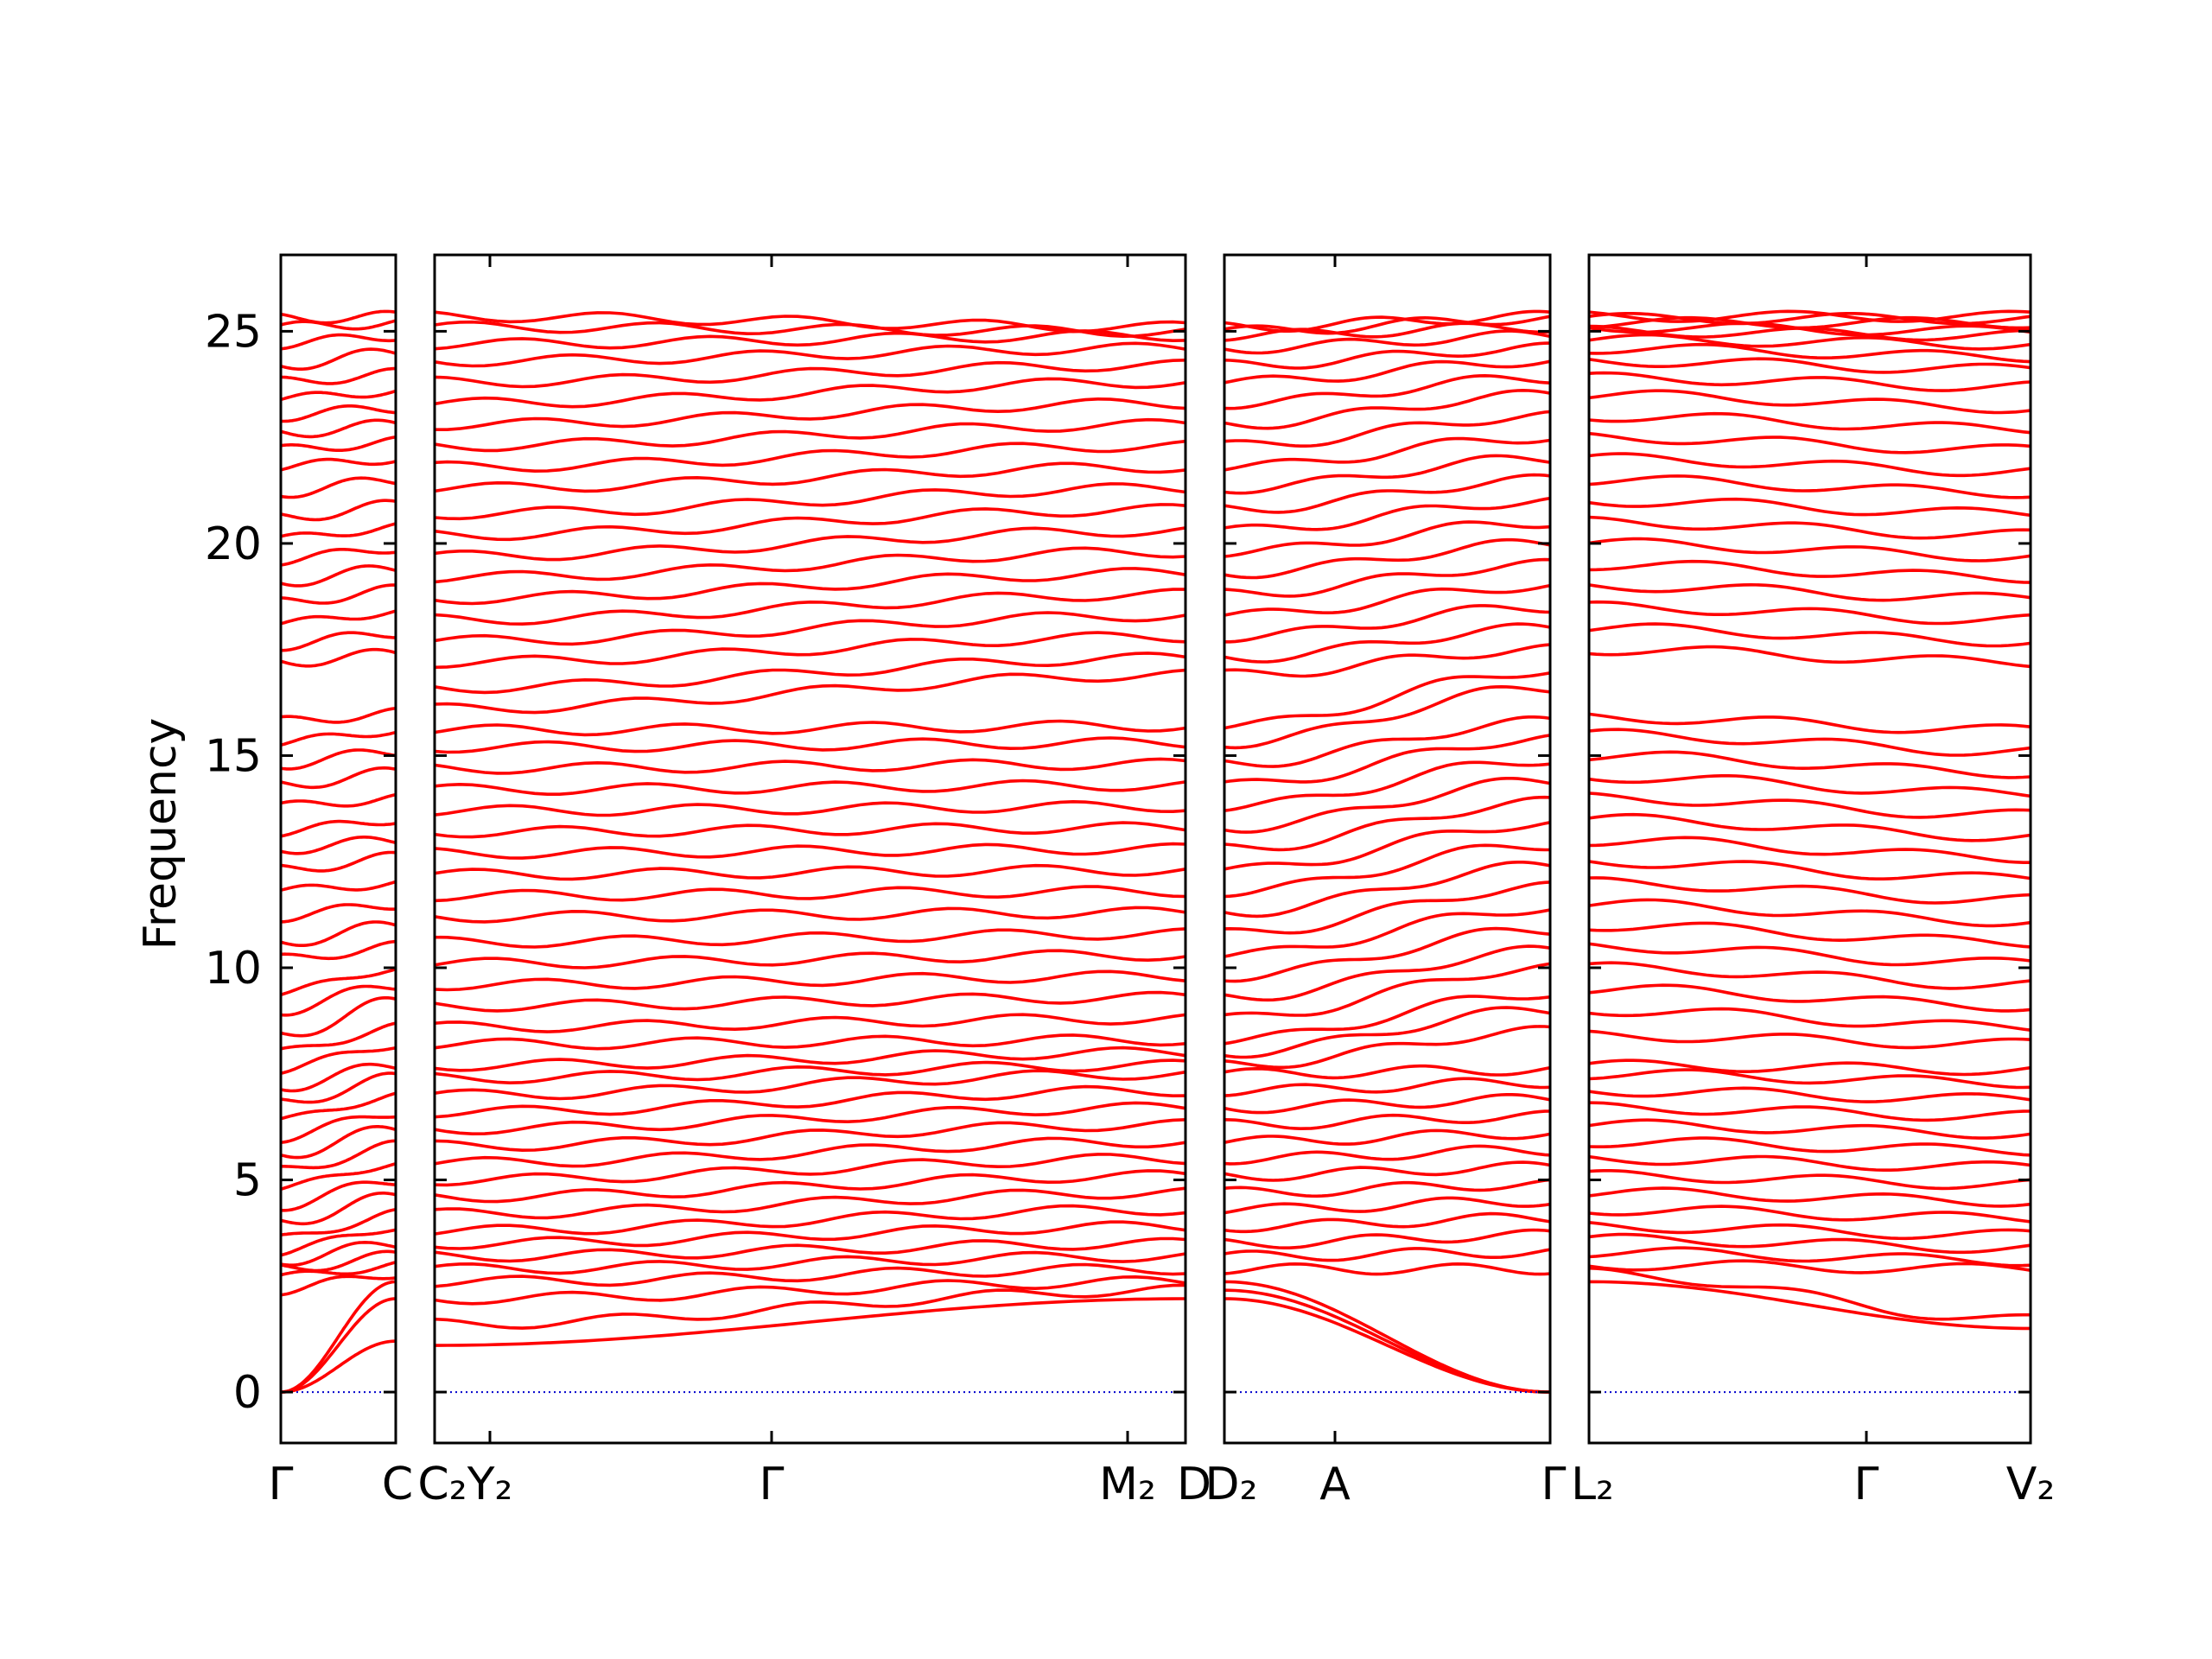  Describe the element at coordinates (233, 544) in the screenshot. I see `y-tick-label: 20` at that location.